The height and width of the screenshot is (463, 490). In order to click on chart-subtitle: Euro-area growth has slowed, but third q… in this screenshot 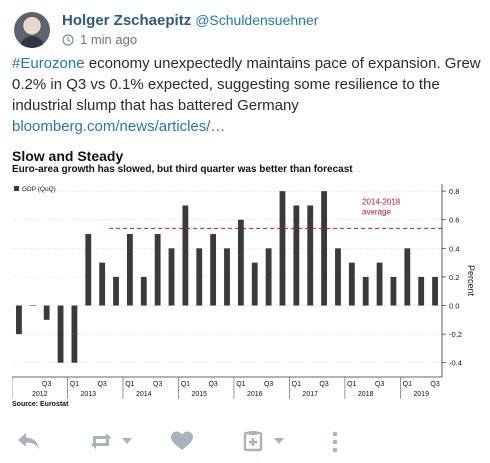, I will do `click(182, 169)`.